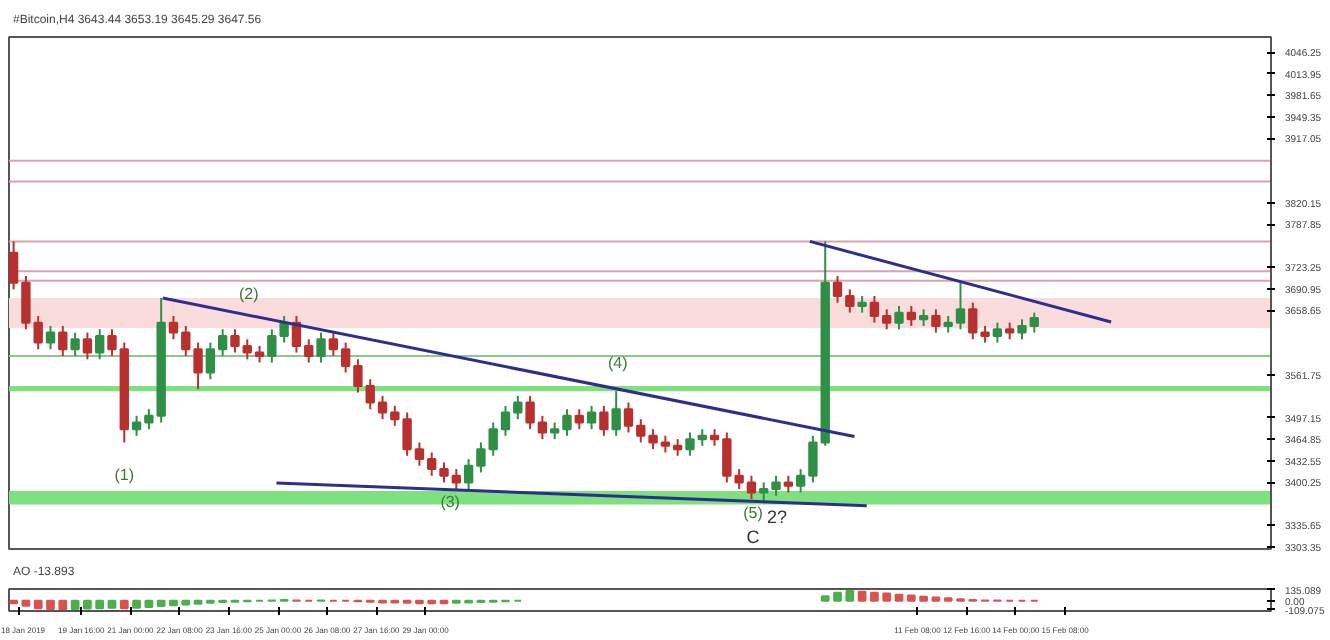 The width and height of the screenshot is (1330, 640). I want to click on annotation: (2), so click(249, 294).